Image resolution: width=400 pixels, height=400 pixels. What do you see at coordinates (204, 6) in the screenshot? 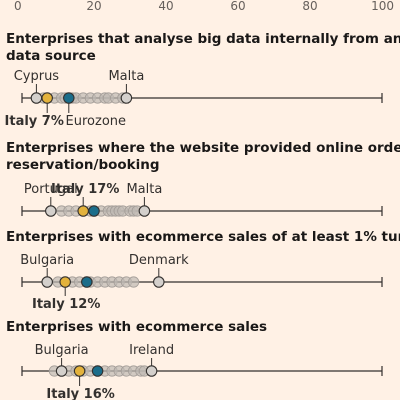
I see `x-axis-ticks: 0 20 40 60 80 100` at bounding box center [204, 6].